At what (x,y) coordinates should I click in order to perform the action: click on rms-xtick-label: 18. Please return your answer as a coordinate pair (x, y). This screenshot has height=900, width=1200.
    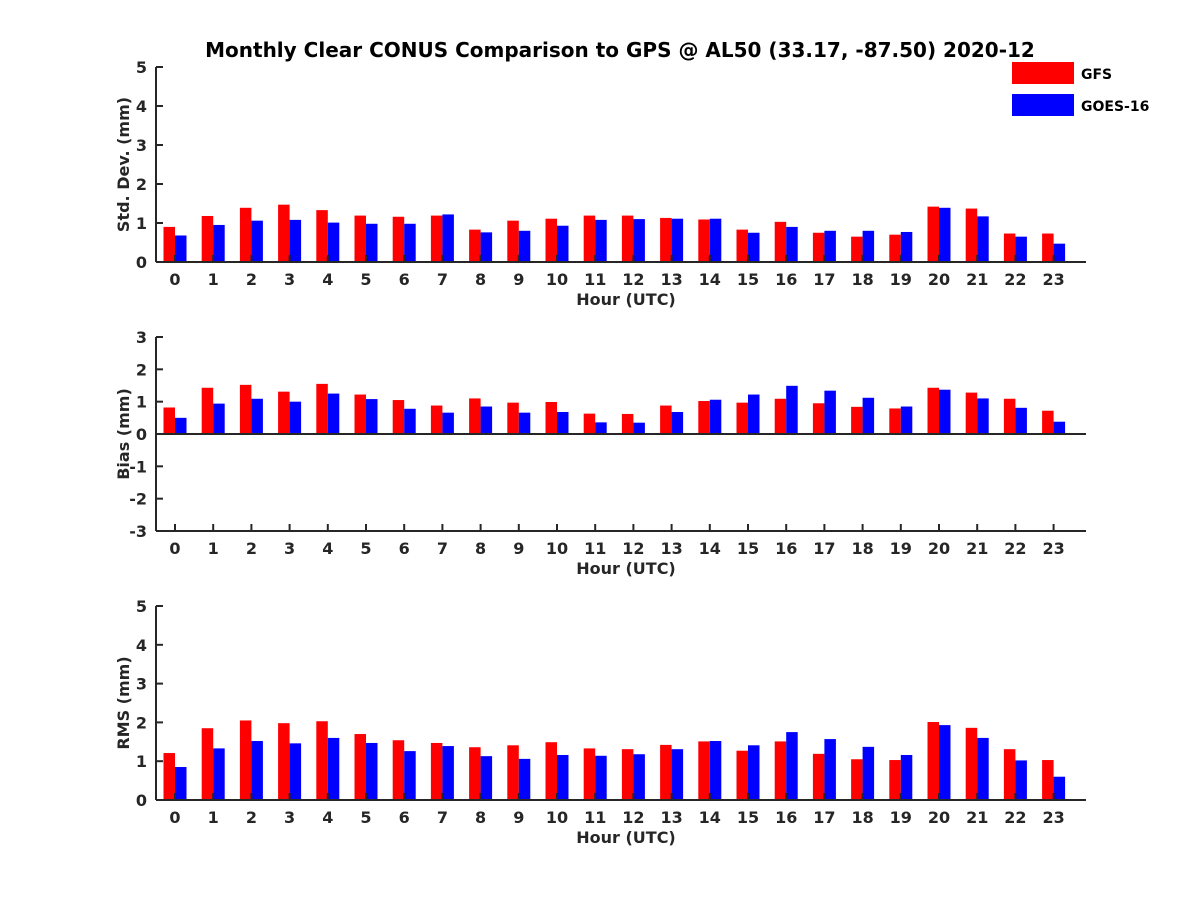
    Looking at the image, I should click on (862, 817).